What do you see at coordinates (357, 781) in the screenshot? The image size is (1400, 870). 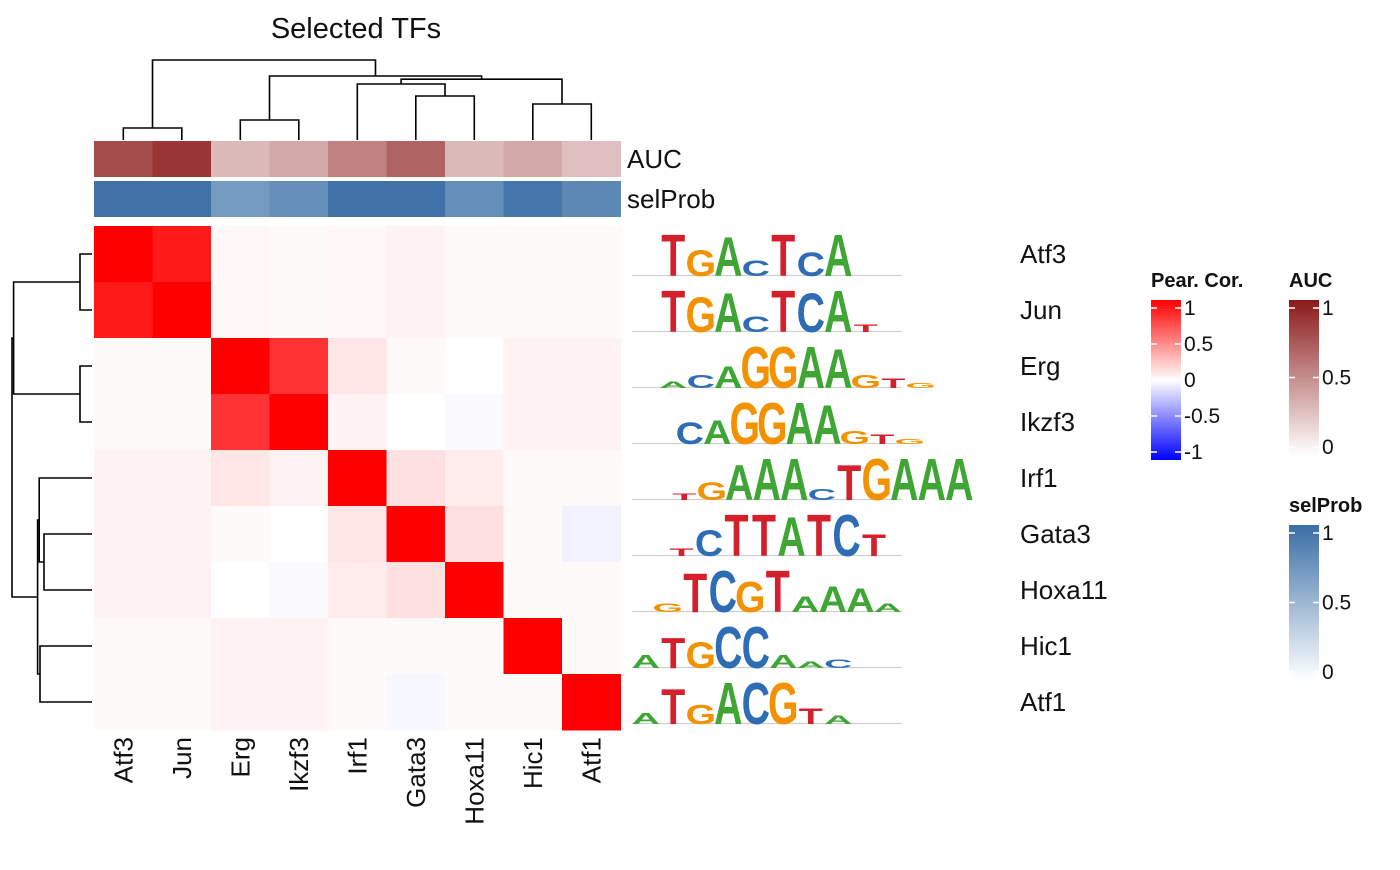 I see `column-labels: Atf3 Jun Erg Ikzf3 Irf1 Gata3 Hoxa11 Hic1 Atf1` at bounding box center [357, 781].